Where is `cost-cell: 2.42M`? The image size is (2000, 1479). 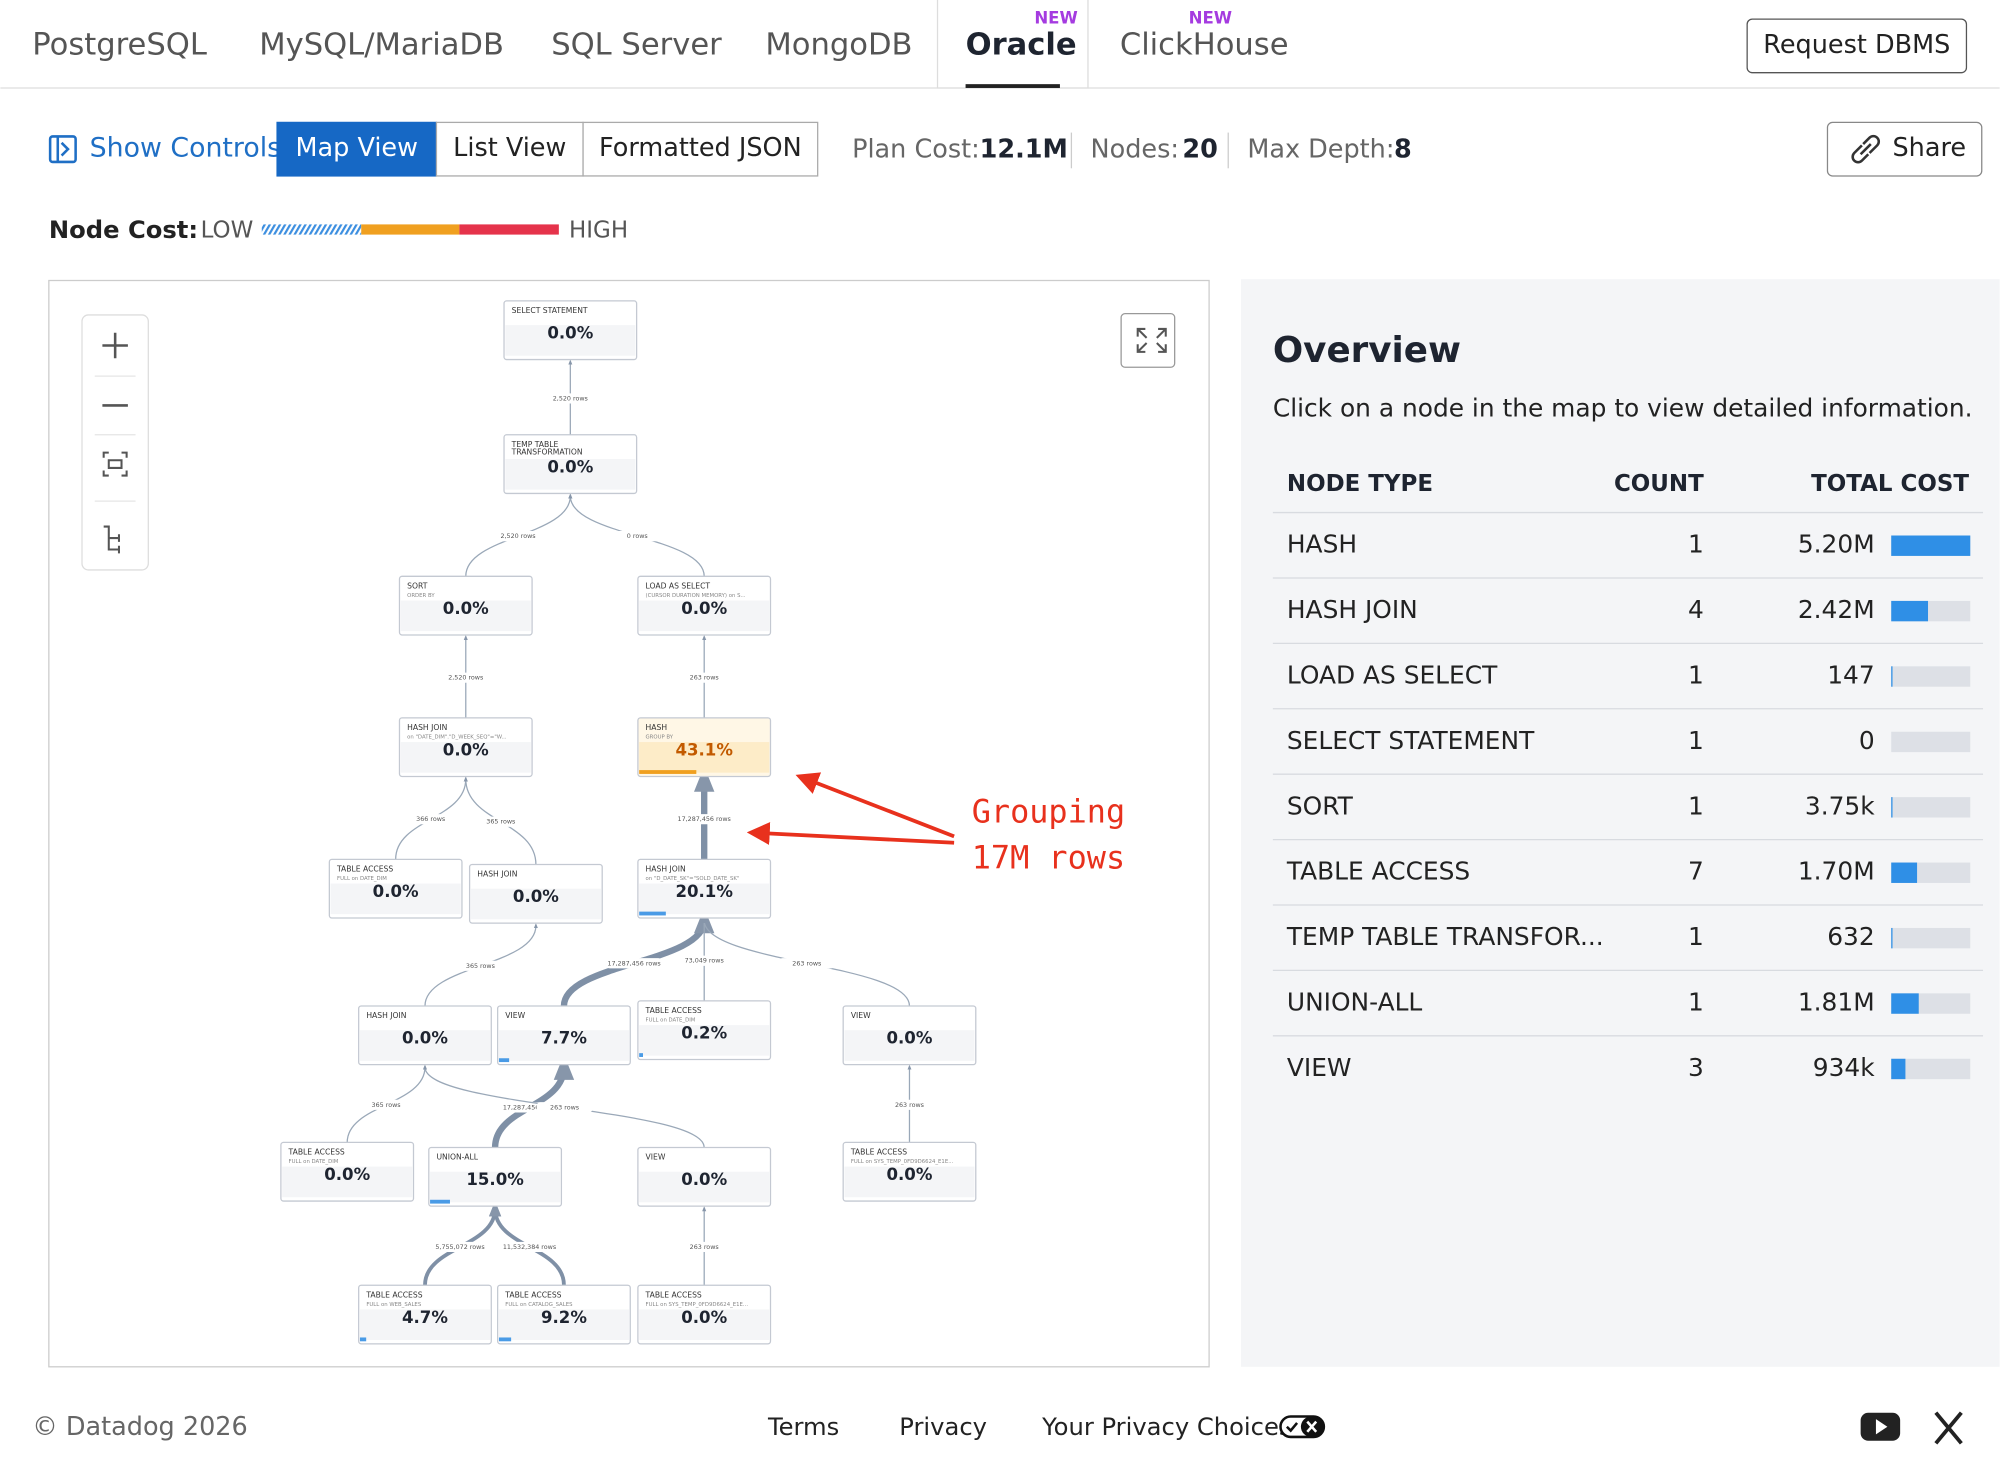
cost-cell: 2.42M is located at coordinates (1836, 609).